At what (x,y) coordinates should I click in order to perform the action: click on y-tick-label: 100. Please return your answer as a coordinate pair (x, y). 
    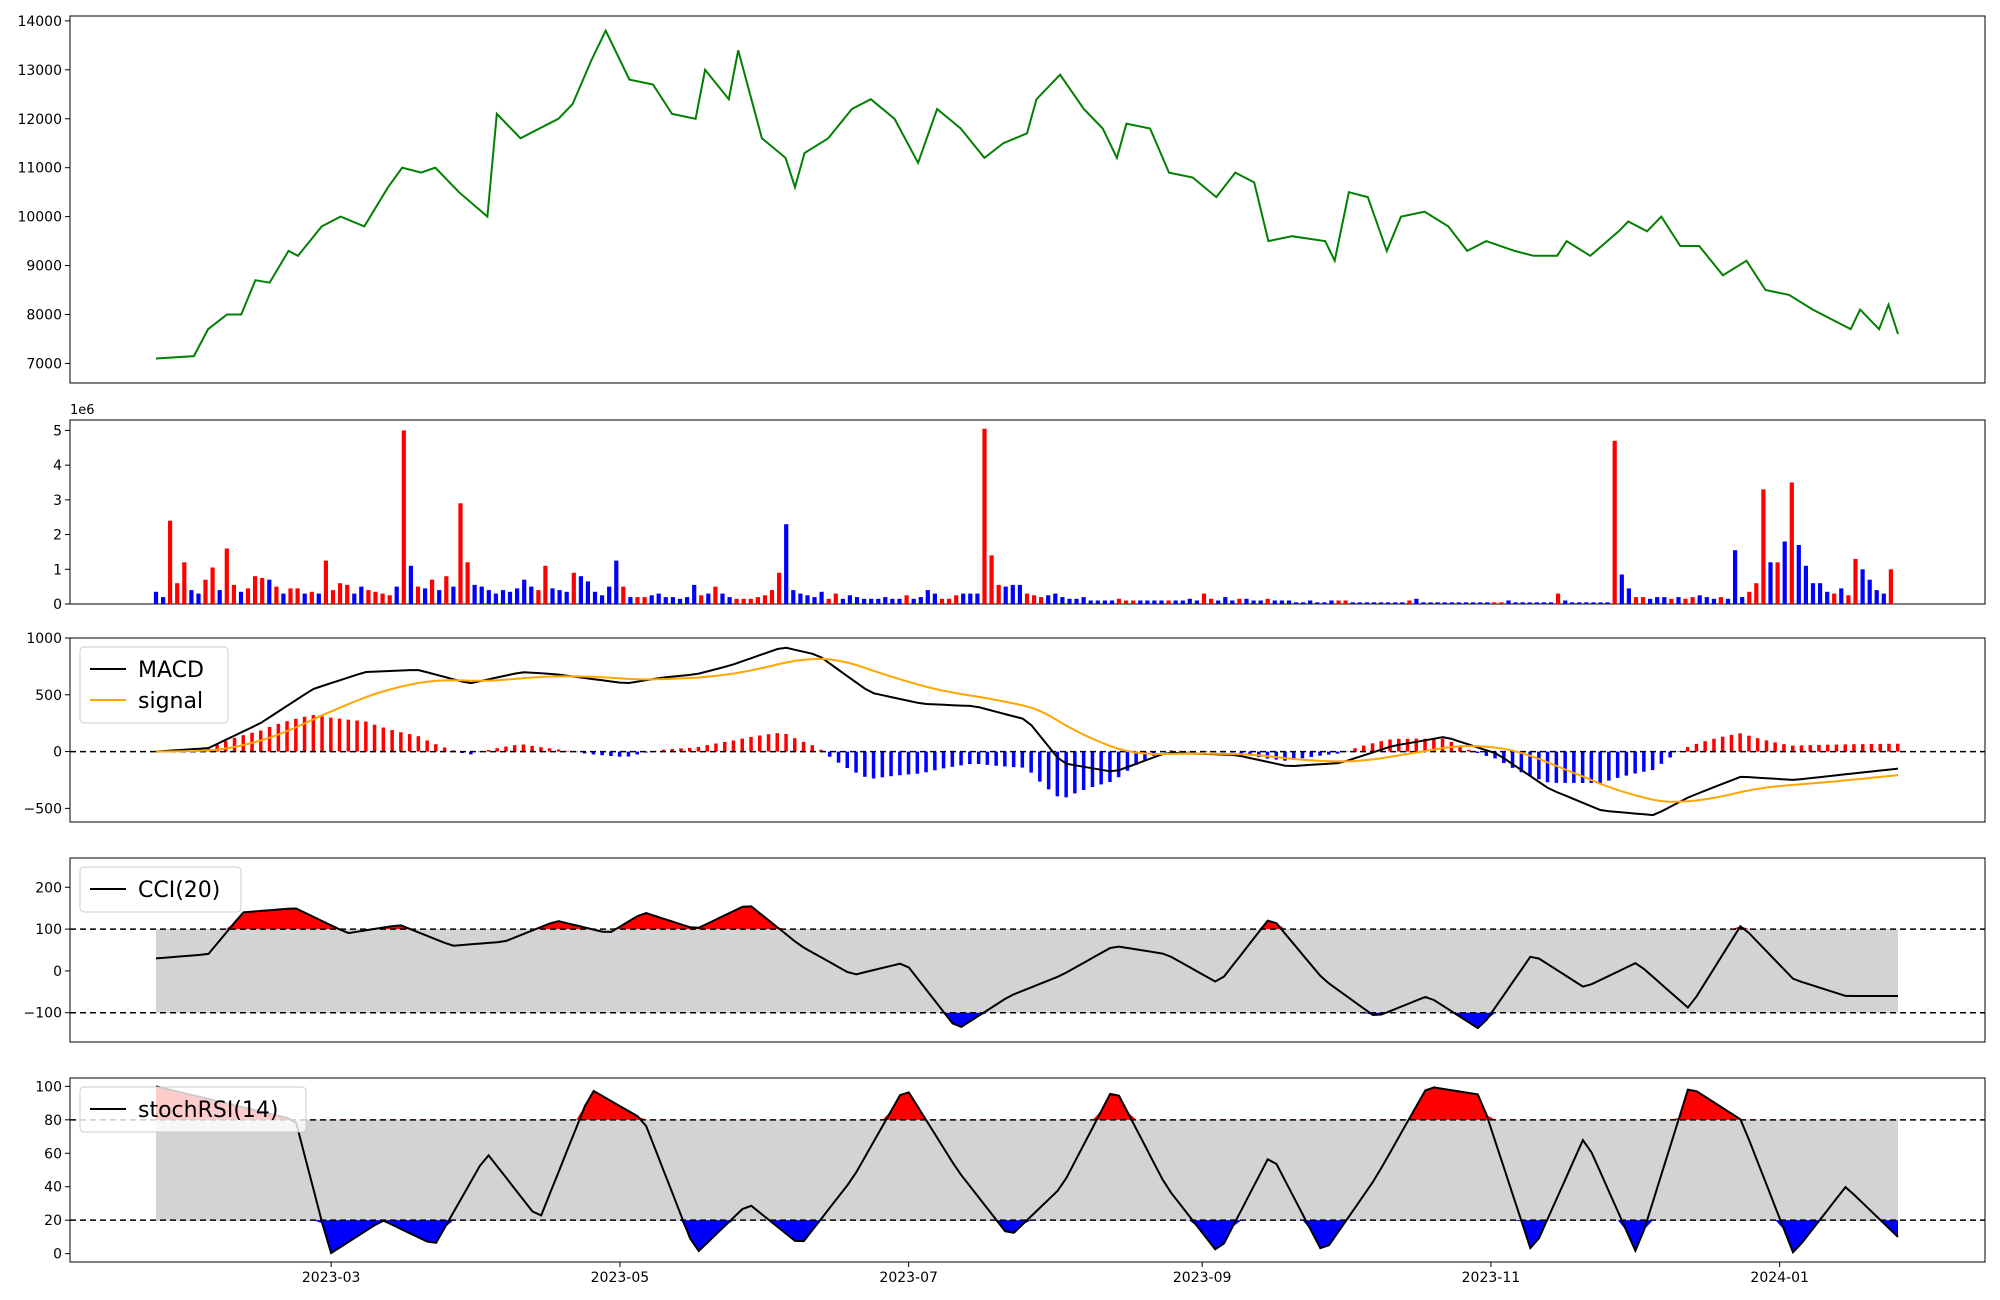
    Looking at the image, I should click on (48, 930).